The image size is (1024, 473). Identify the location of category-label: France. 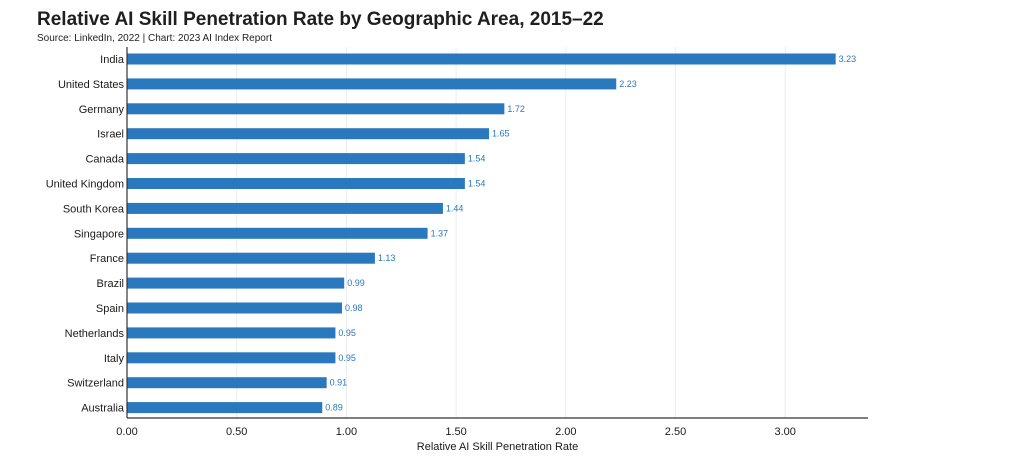
(107, 259).